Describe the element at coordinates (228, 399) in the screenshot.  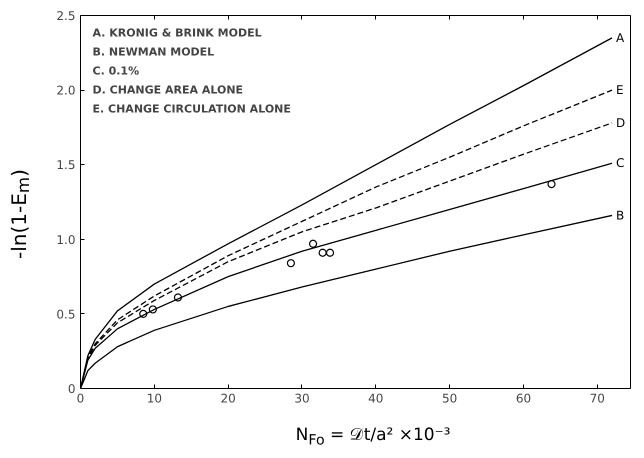
I see `x-tick-label: 20` at that location.